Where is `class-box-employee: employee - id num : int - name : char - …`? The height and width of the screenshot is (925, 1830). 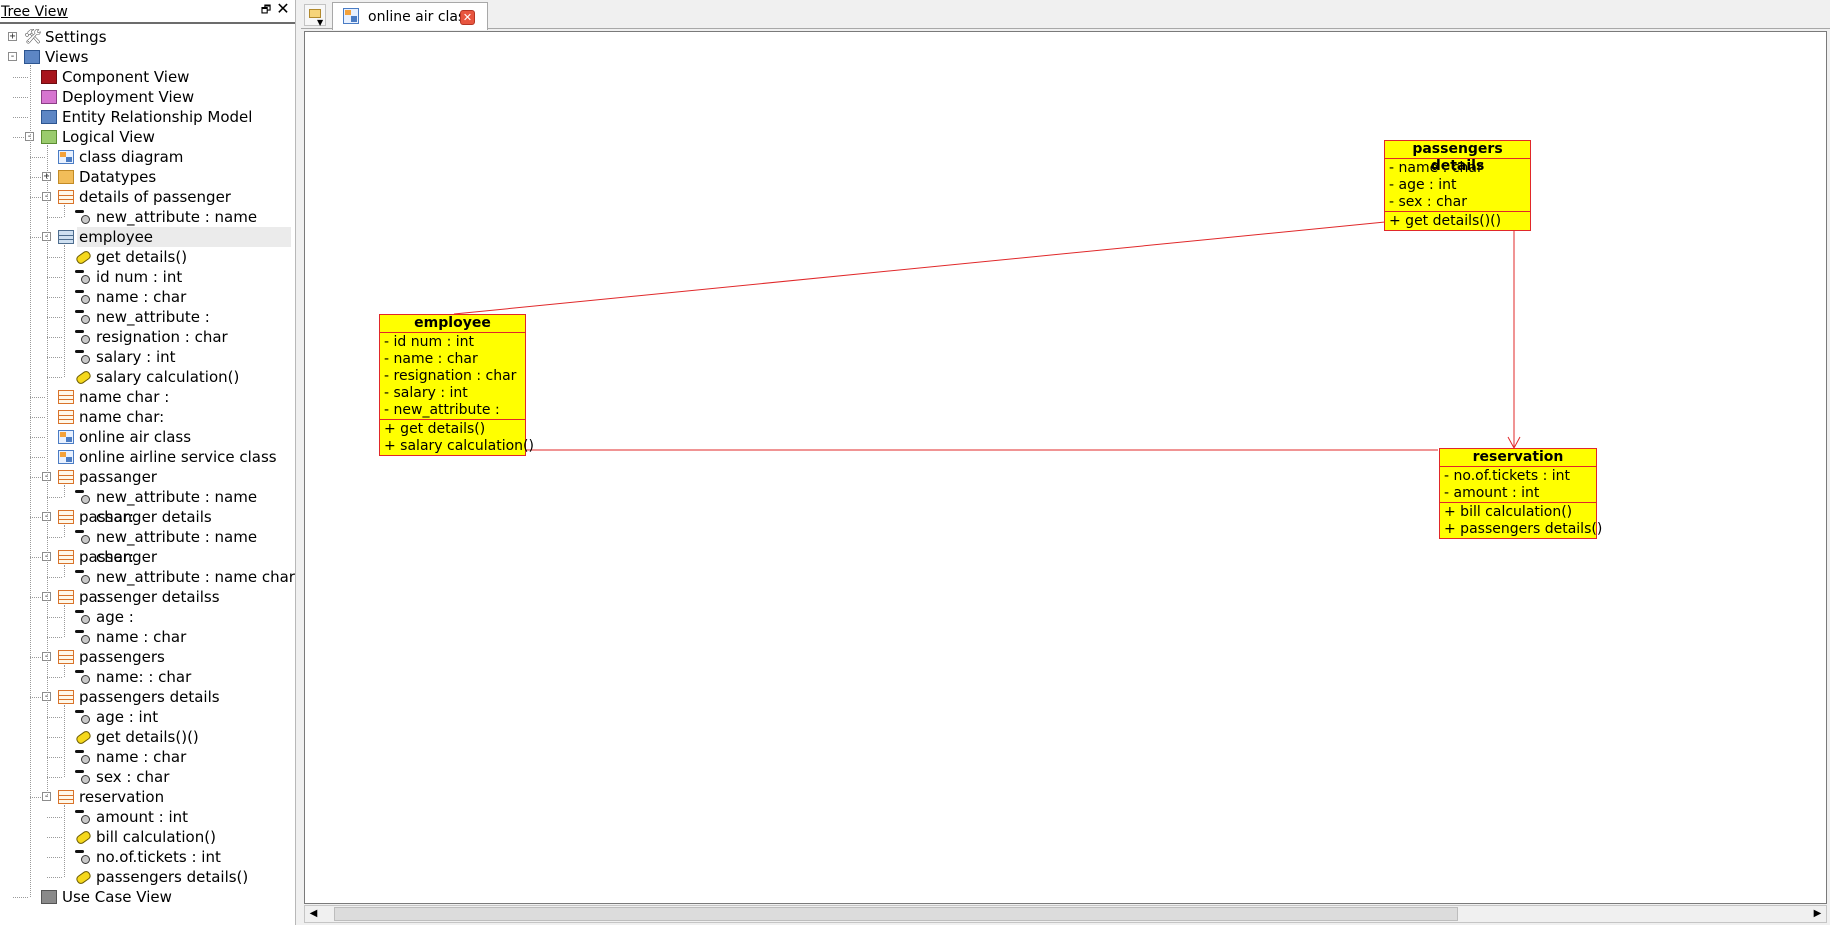
class-box-employee: employee - id num : int - name : char - … is located at coordinates (456, 385).